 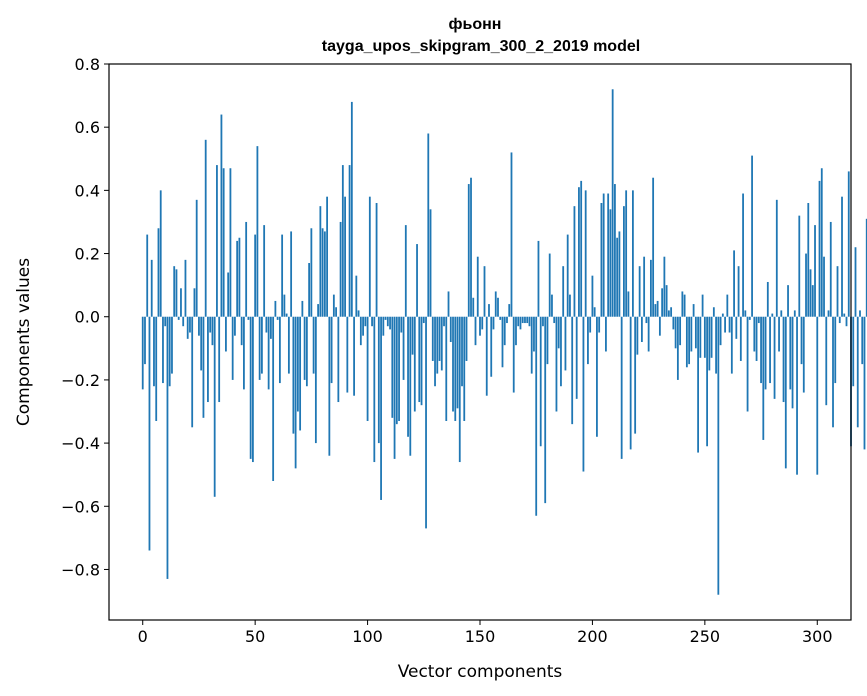 I want to click on y-tick-label: −0.6, so click(x=80, y=506).